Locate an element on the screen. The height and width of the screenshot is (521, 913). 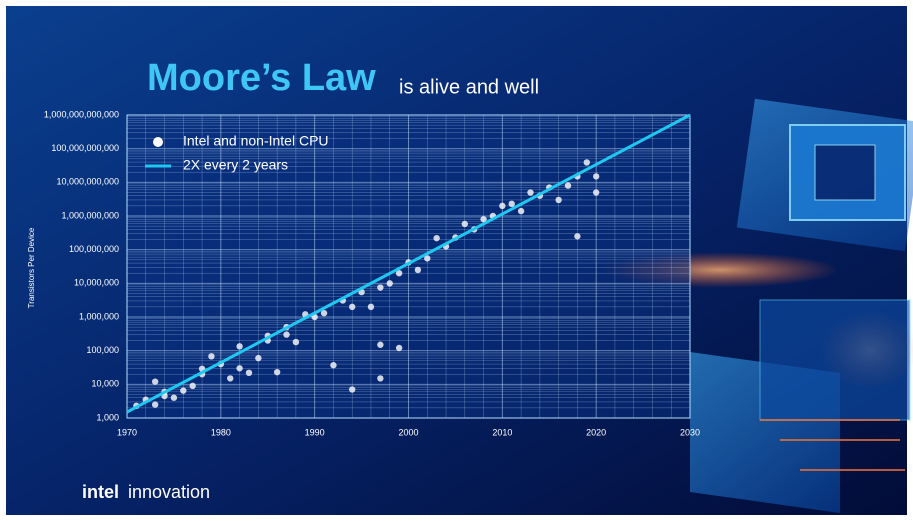
y-tick-label: 1,000,000,000,000 is located at coordinates (81, 114).